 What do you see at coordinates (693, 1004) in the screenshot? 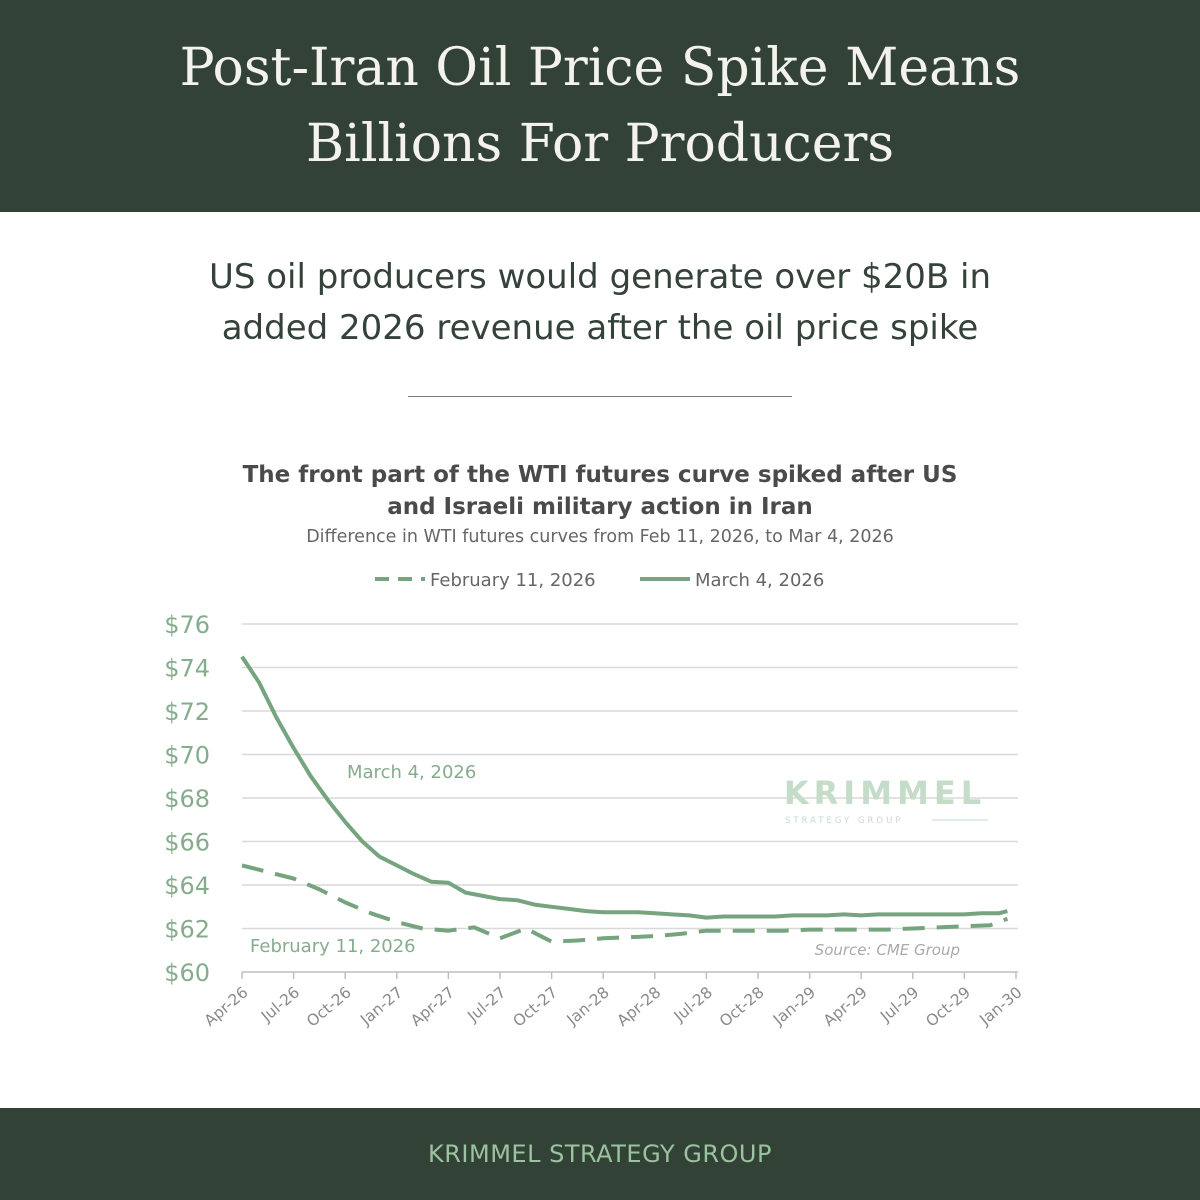
I see `x-tick-label: Jul-28` at bounding box center [693, 1004].